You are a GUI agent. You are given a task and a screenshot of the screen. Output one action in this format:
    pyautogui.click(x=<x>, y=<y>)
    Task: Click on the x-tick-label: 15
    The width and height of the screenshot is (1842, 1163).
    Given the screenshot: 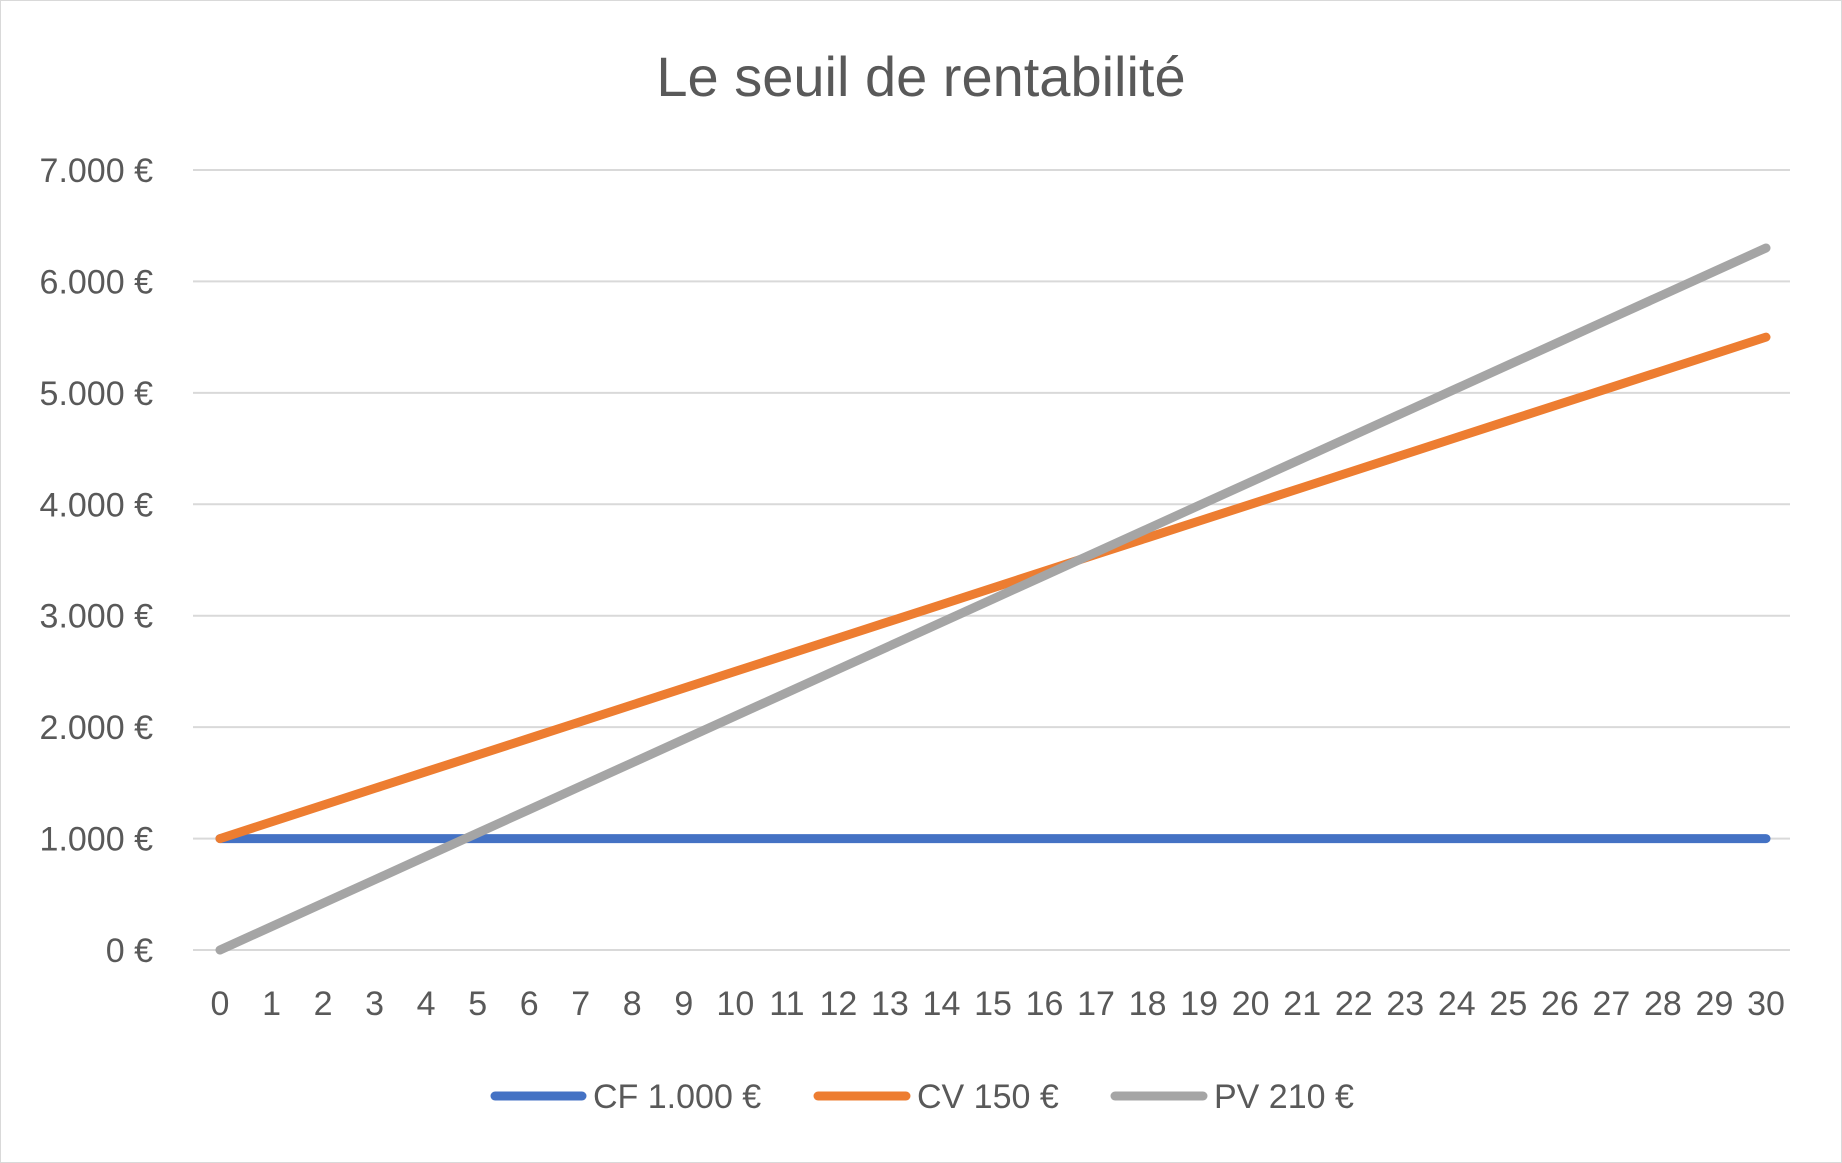 What is the action you would take?
    pyautogui.click(x=993, y=1004)
    